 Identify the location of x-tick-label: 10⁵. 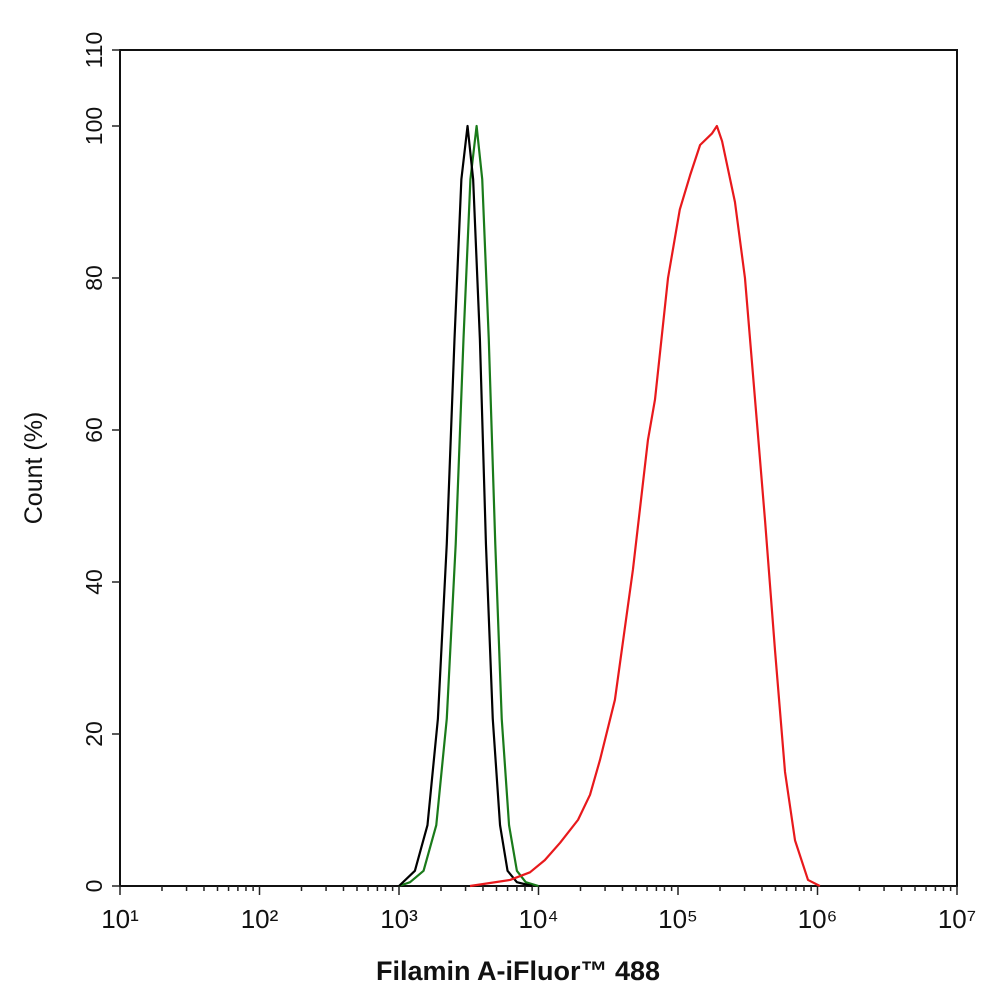
(678, 919).